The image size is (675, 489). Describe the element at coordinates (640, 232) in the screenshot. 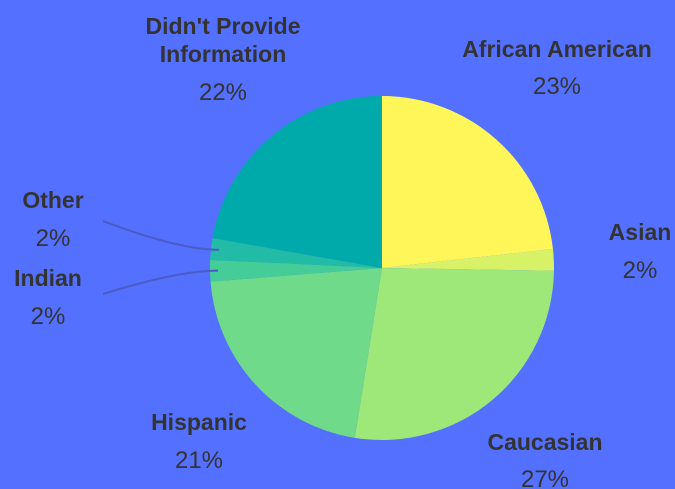

I see `slice-name-asian: Asian` at that location.